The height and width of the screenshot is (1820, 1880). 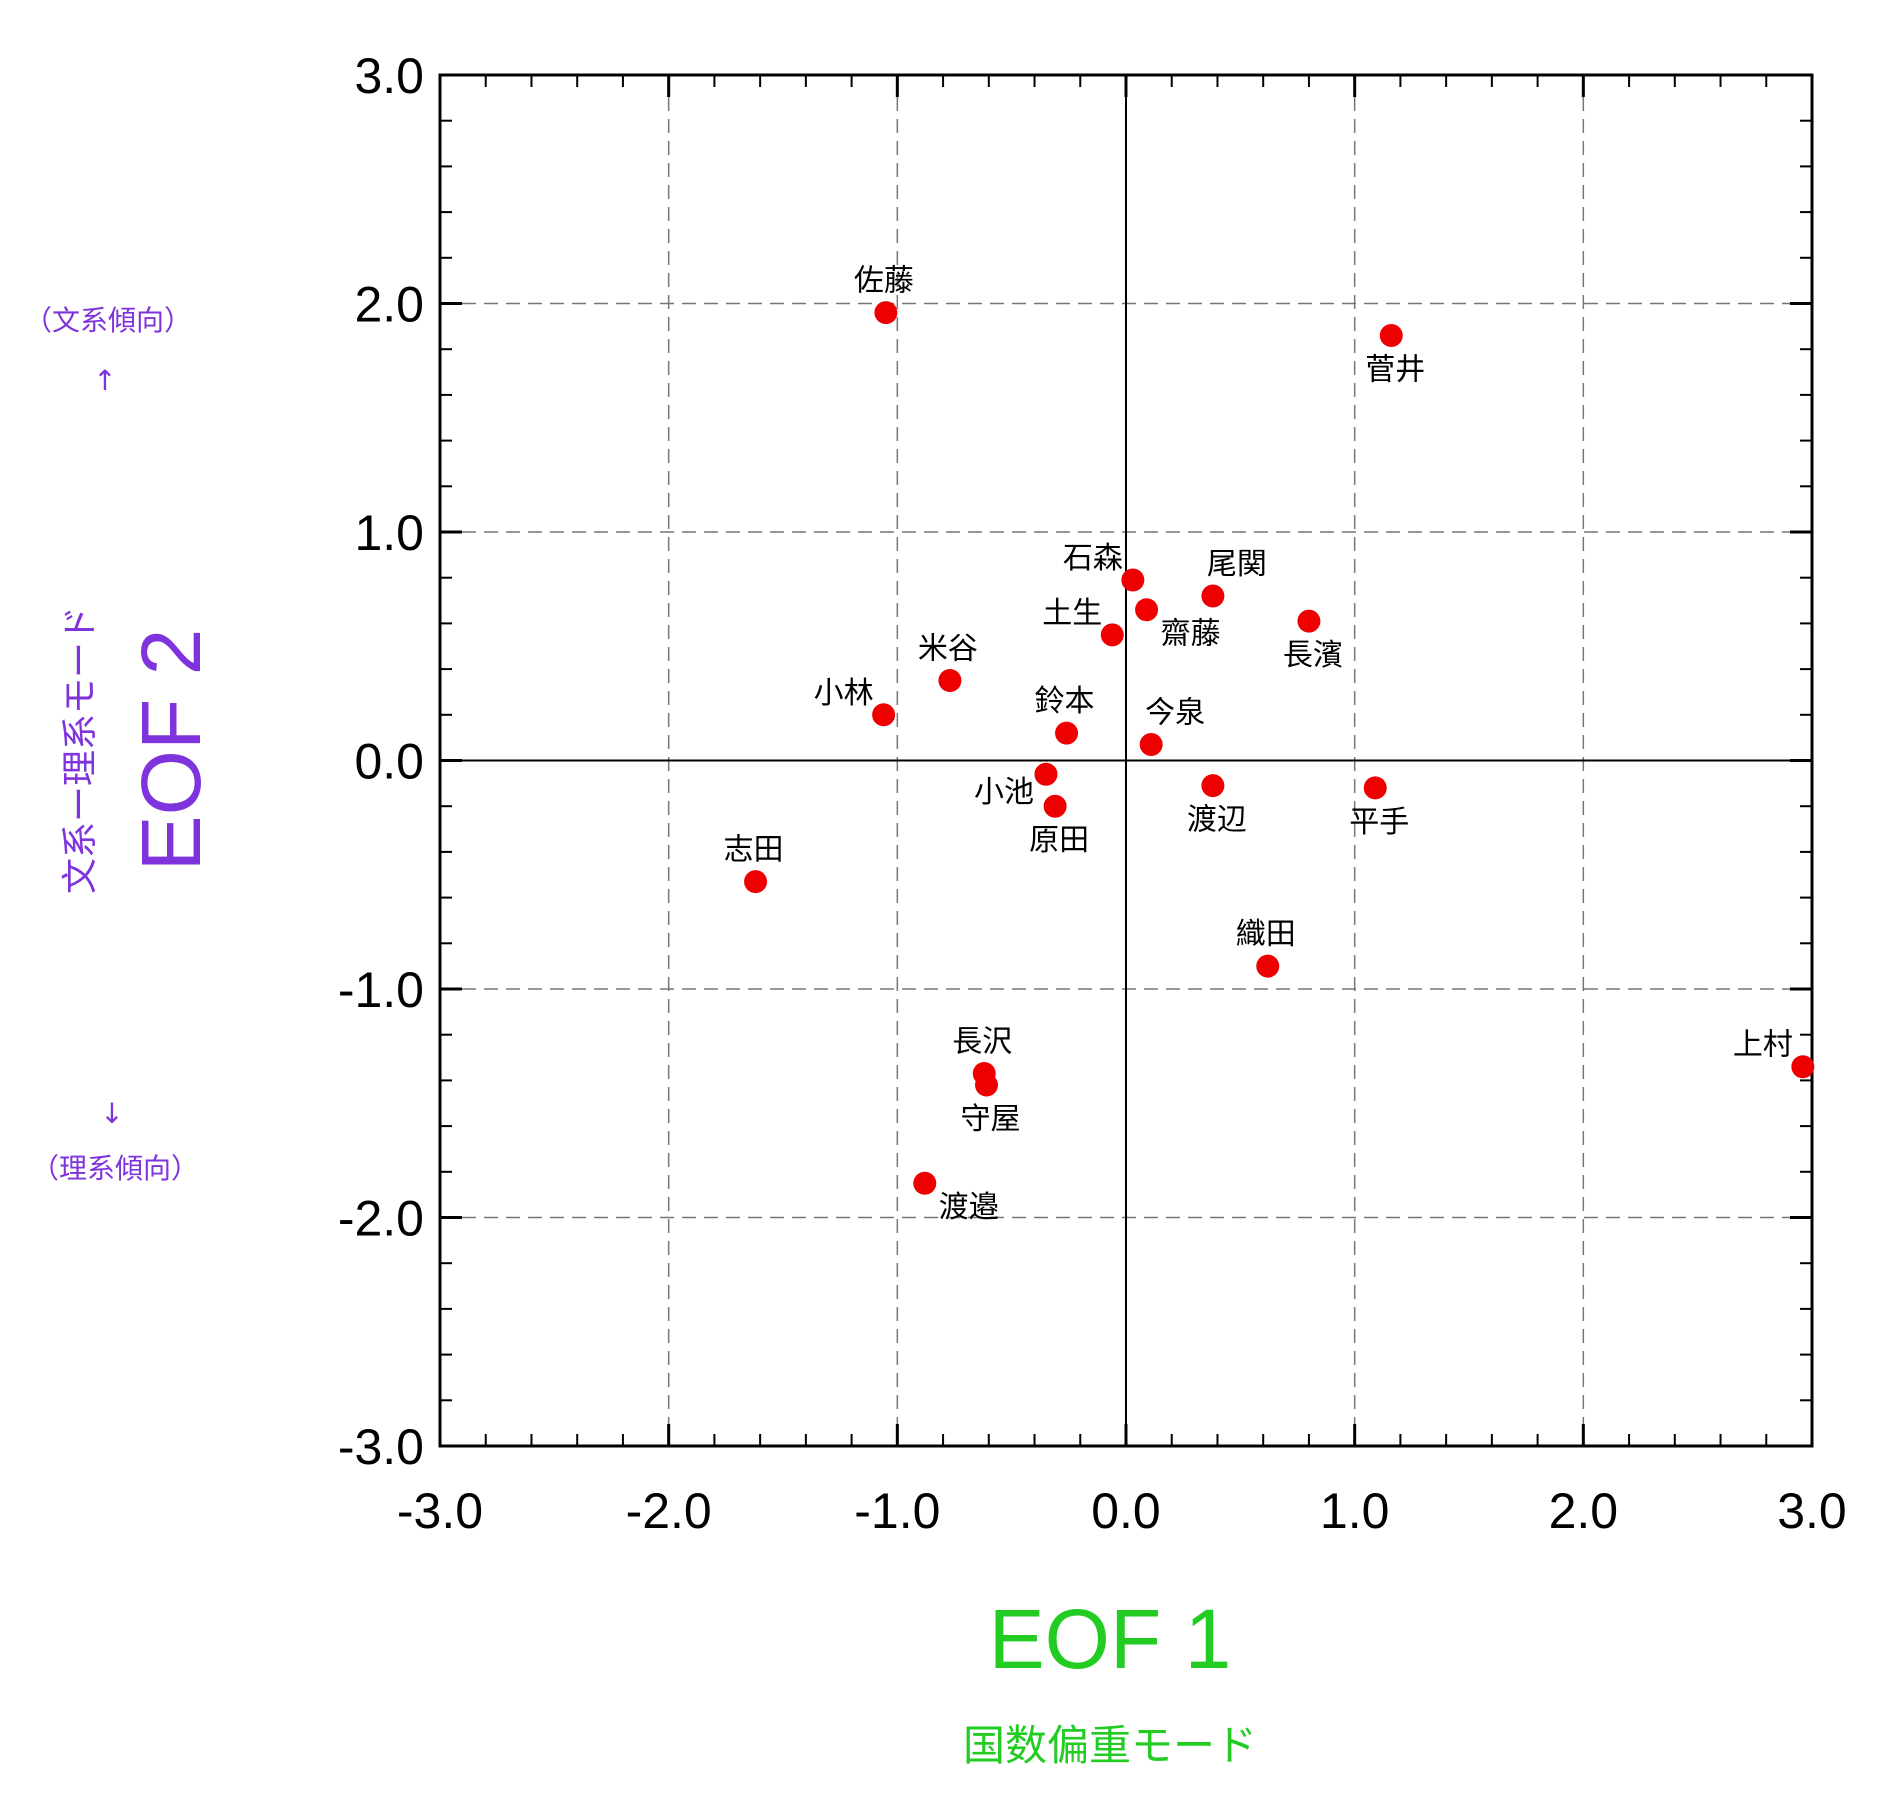 What do you see at coordinates (1313, 655) in the screenshot?
I see `point-label: 長濱` at bounding box center [1313, 655].